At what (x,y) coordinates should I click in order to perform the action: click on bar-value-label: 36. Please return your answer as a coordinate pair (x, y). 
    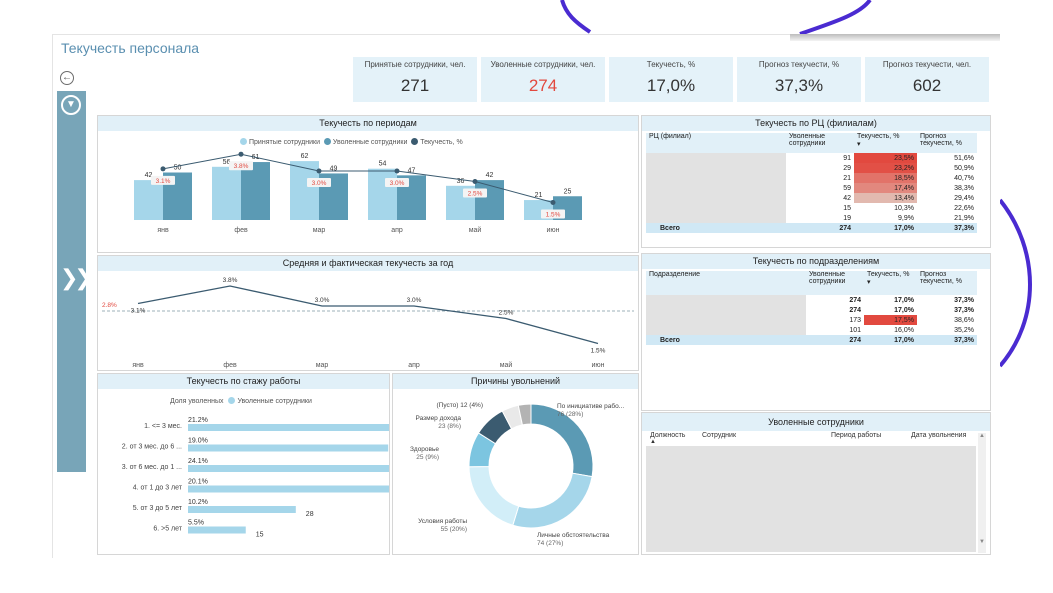
    Looking at the image, I should click on (461, 181).